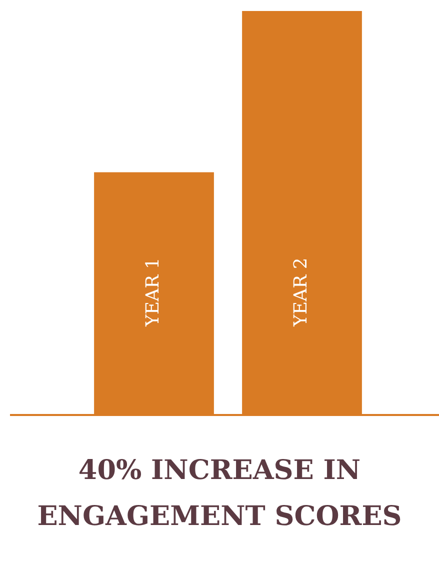  Describe the element at coordinates (153, 293) in the screenshot. I see `x-tick-label: YEAR 1` at that location.